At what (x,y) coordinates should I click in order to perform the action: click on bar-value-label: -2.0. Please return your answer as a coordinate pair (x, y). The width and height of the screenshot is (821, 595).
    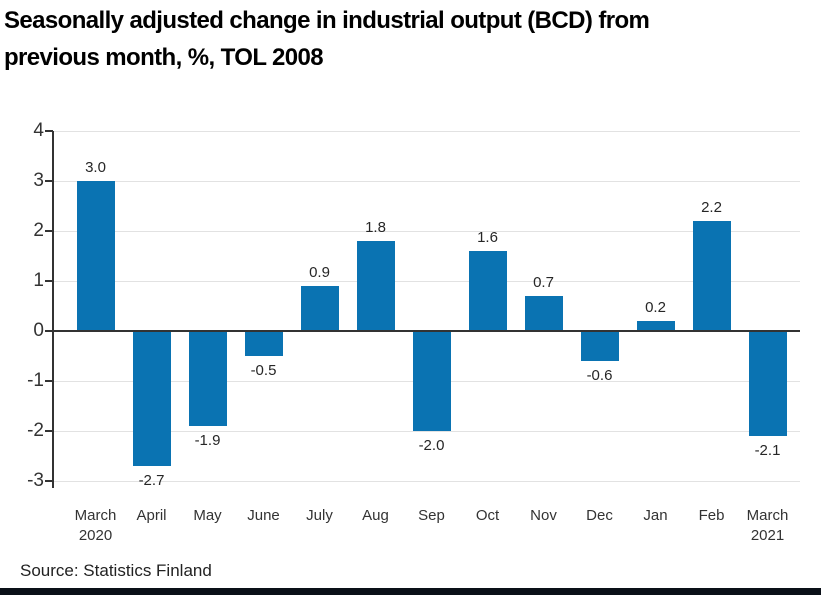
    Looking at the image, I should click on (431, 445).